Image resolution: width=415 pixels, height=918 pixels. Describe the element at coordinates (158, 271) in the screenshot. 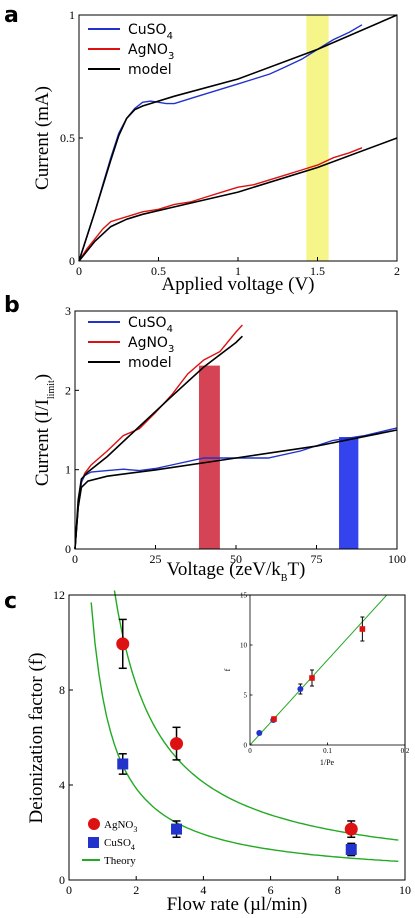

I see `x-tick-label: 0.5` at that location.